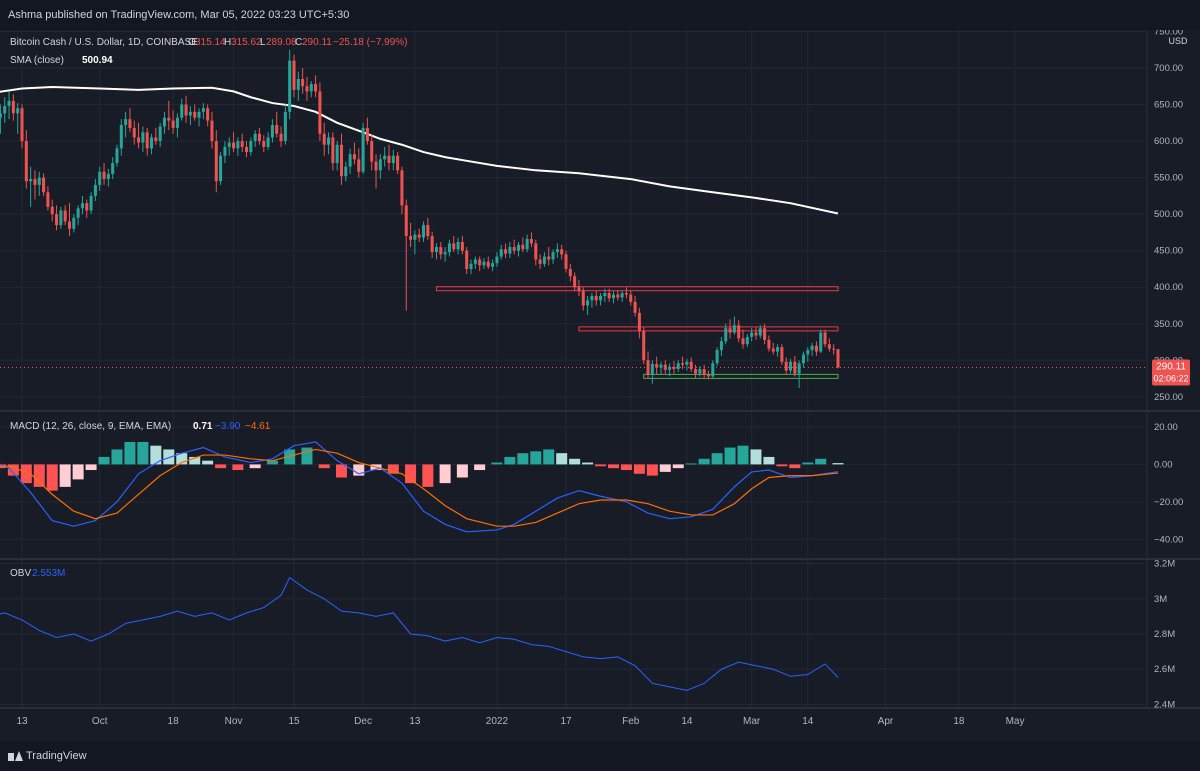 This screenshot has height=771, width=1200. I want to click on support-level, so click(741, 376).